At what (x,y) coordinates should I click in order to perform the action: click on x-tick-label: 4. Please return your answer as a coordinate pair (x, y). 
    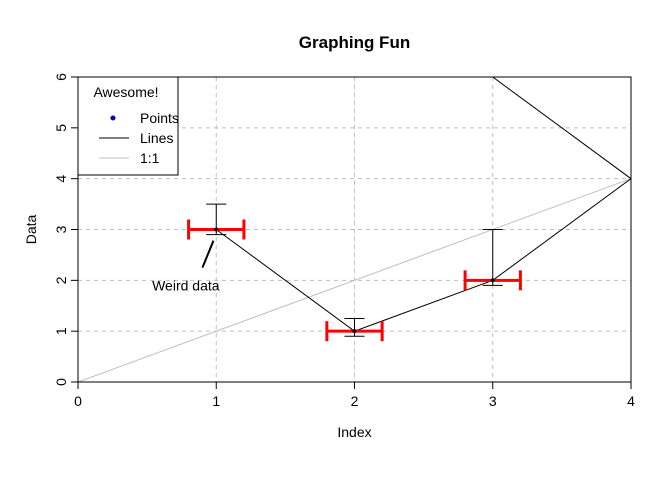
    Looking at the image, I should click on (631, 401).